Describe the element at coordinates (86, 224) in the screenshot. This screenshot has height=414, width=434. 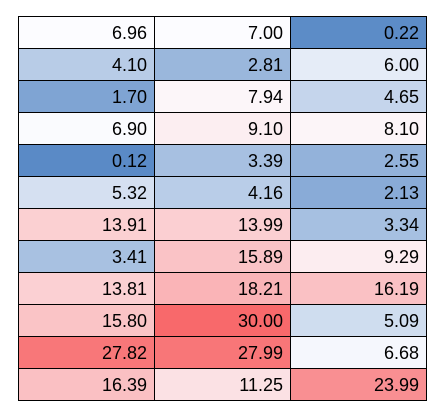
I see `heatmap-cell: 13.91` at that location.